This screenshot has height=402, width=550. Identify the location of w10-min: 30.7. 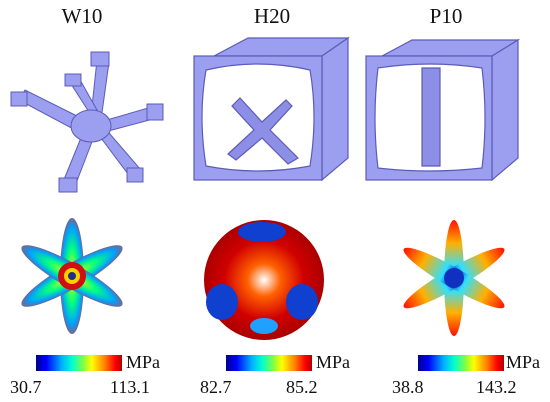
(26, 387).